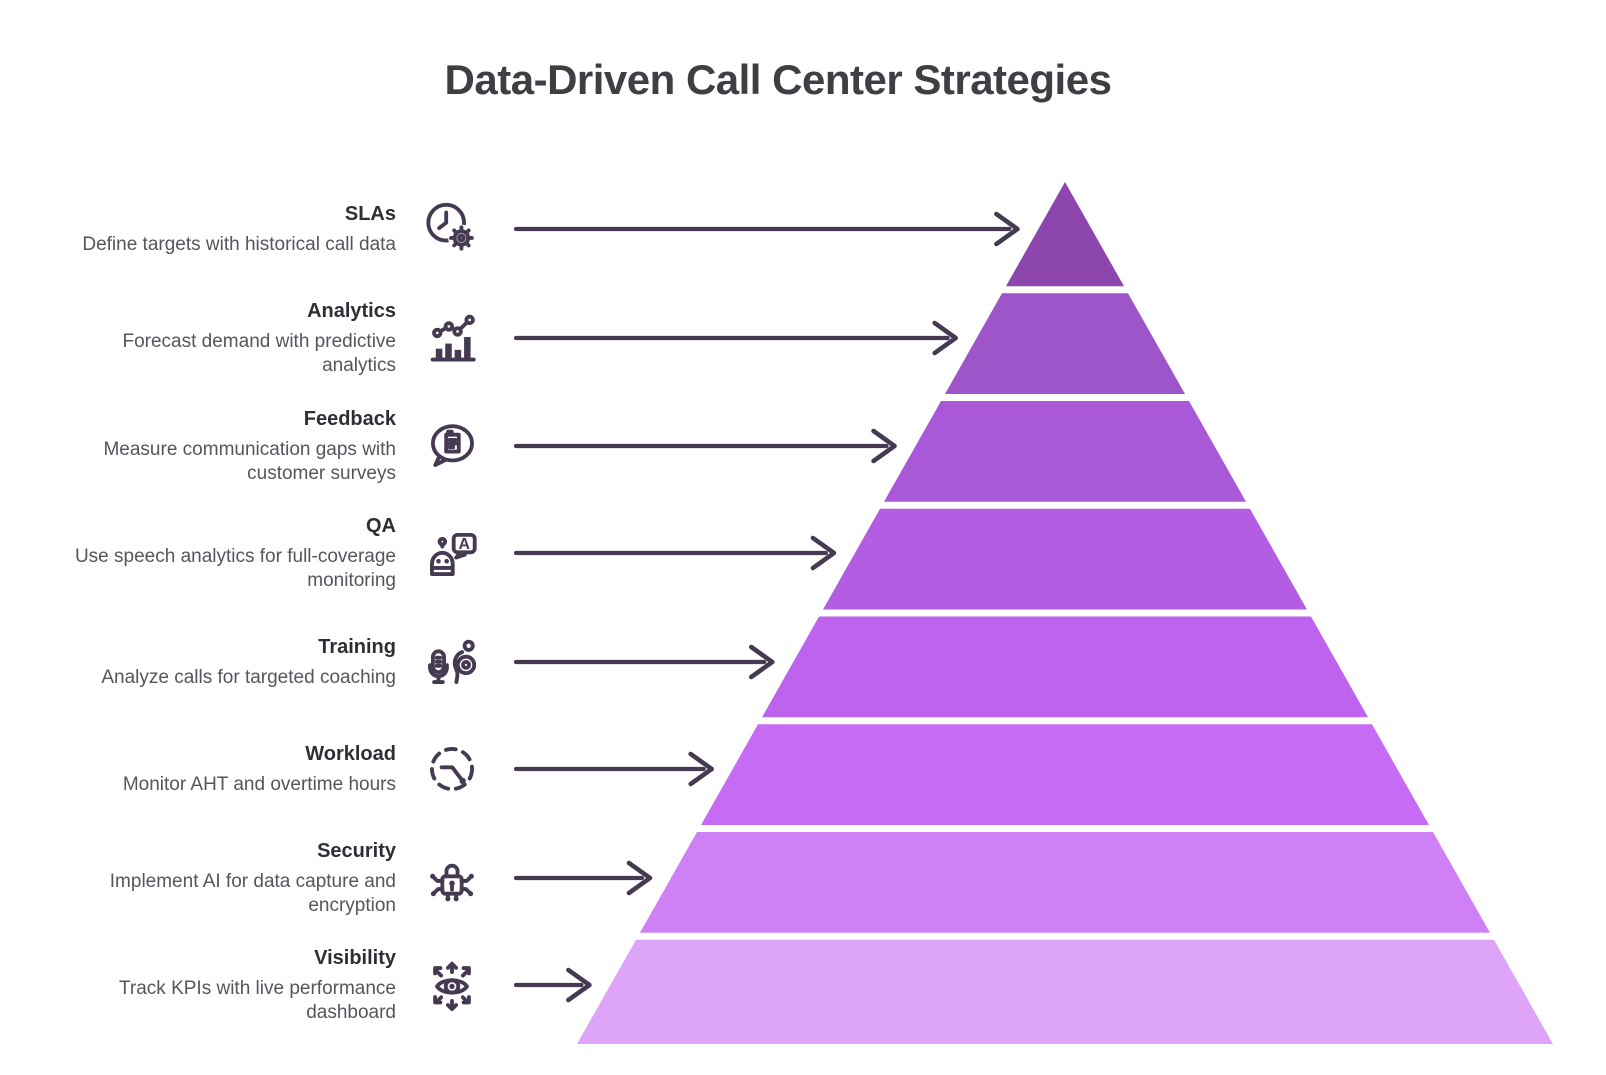  What do you see at coordinates (613, 769) in the screenshot?
I see `arrow-to-level-workload` at bounding box center [613, 769].